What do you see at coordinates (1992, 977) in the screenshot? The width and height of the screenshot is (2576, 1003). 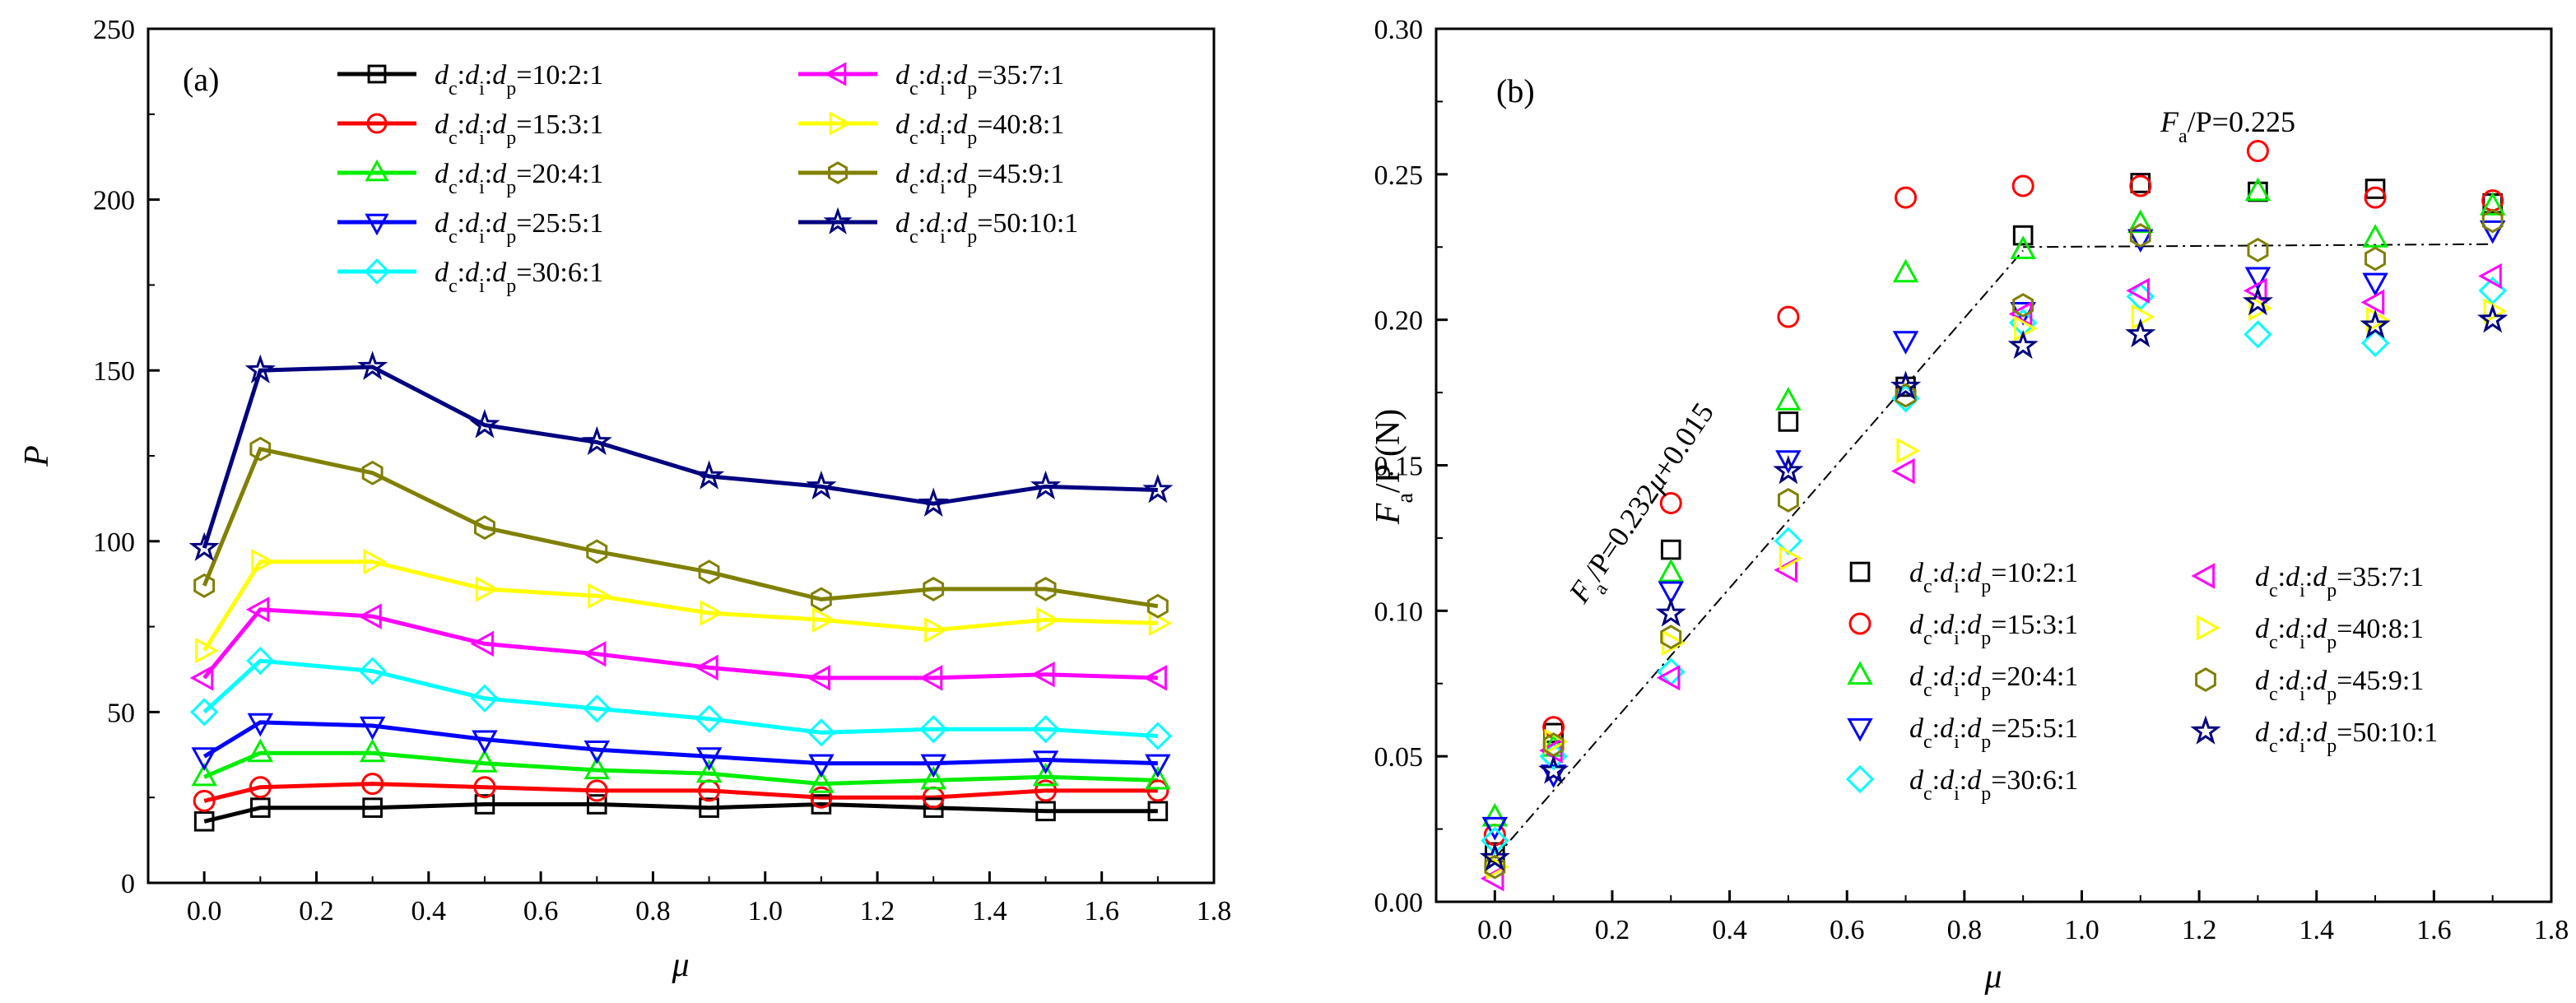 I see `x-axis-label-b: μ` at bounding box center [1992, 977].